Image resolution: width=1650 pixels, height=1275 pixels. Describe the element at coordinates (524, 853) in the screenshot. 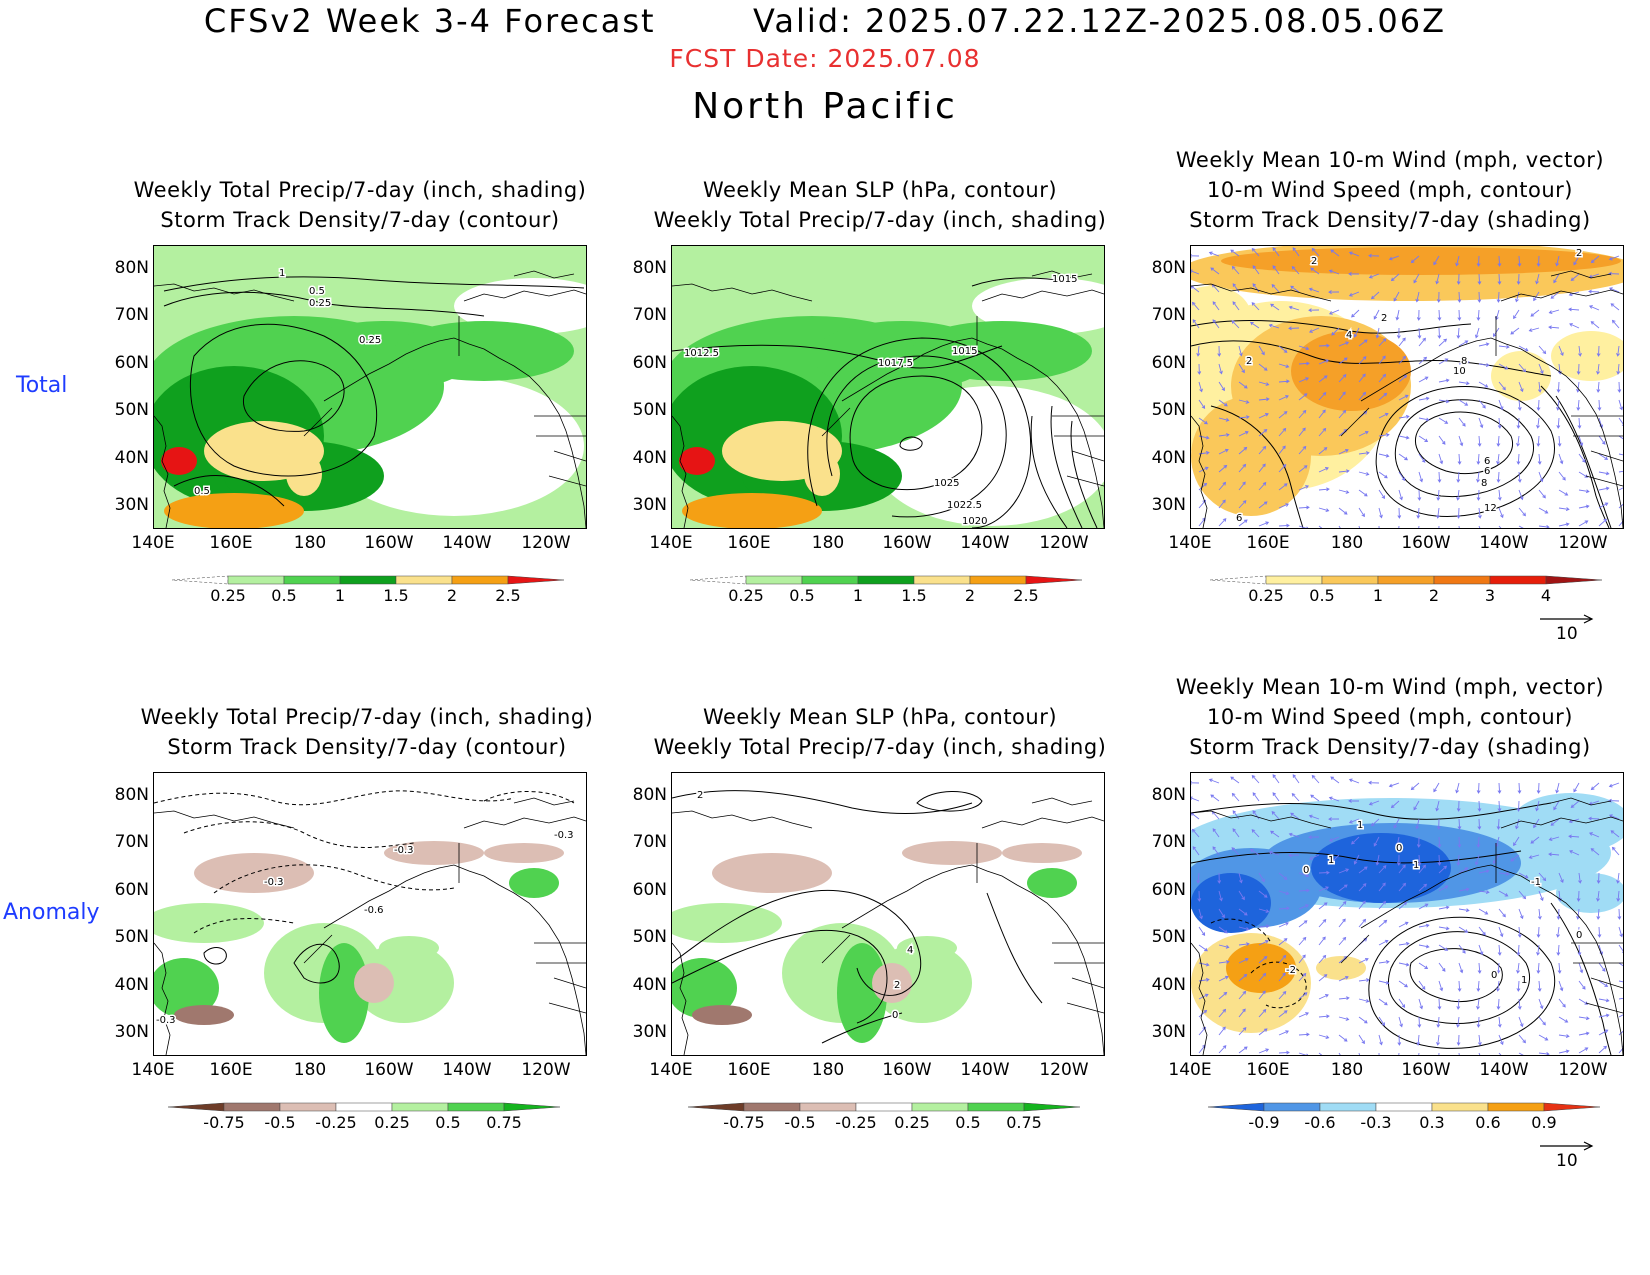

I see `dry-anomaly` at that location.